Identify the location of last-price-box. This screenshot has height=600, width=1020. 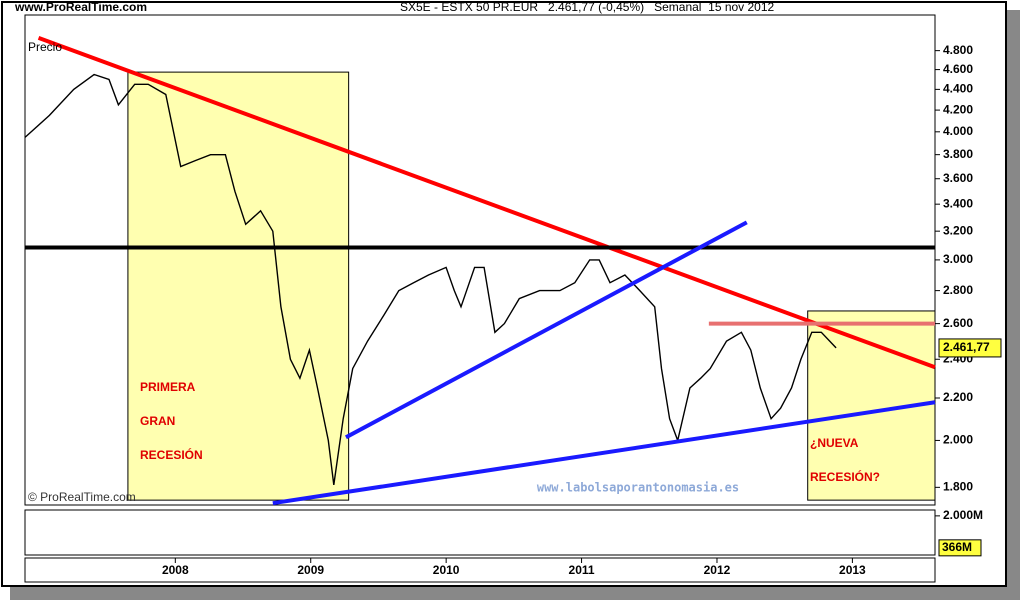
(970, 348).